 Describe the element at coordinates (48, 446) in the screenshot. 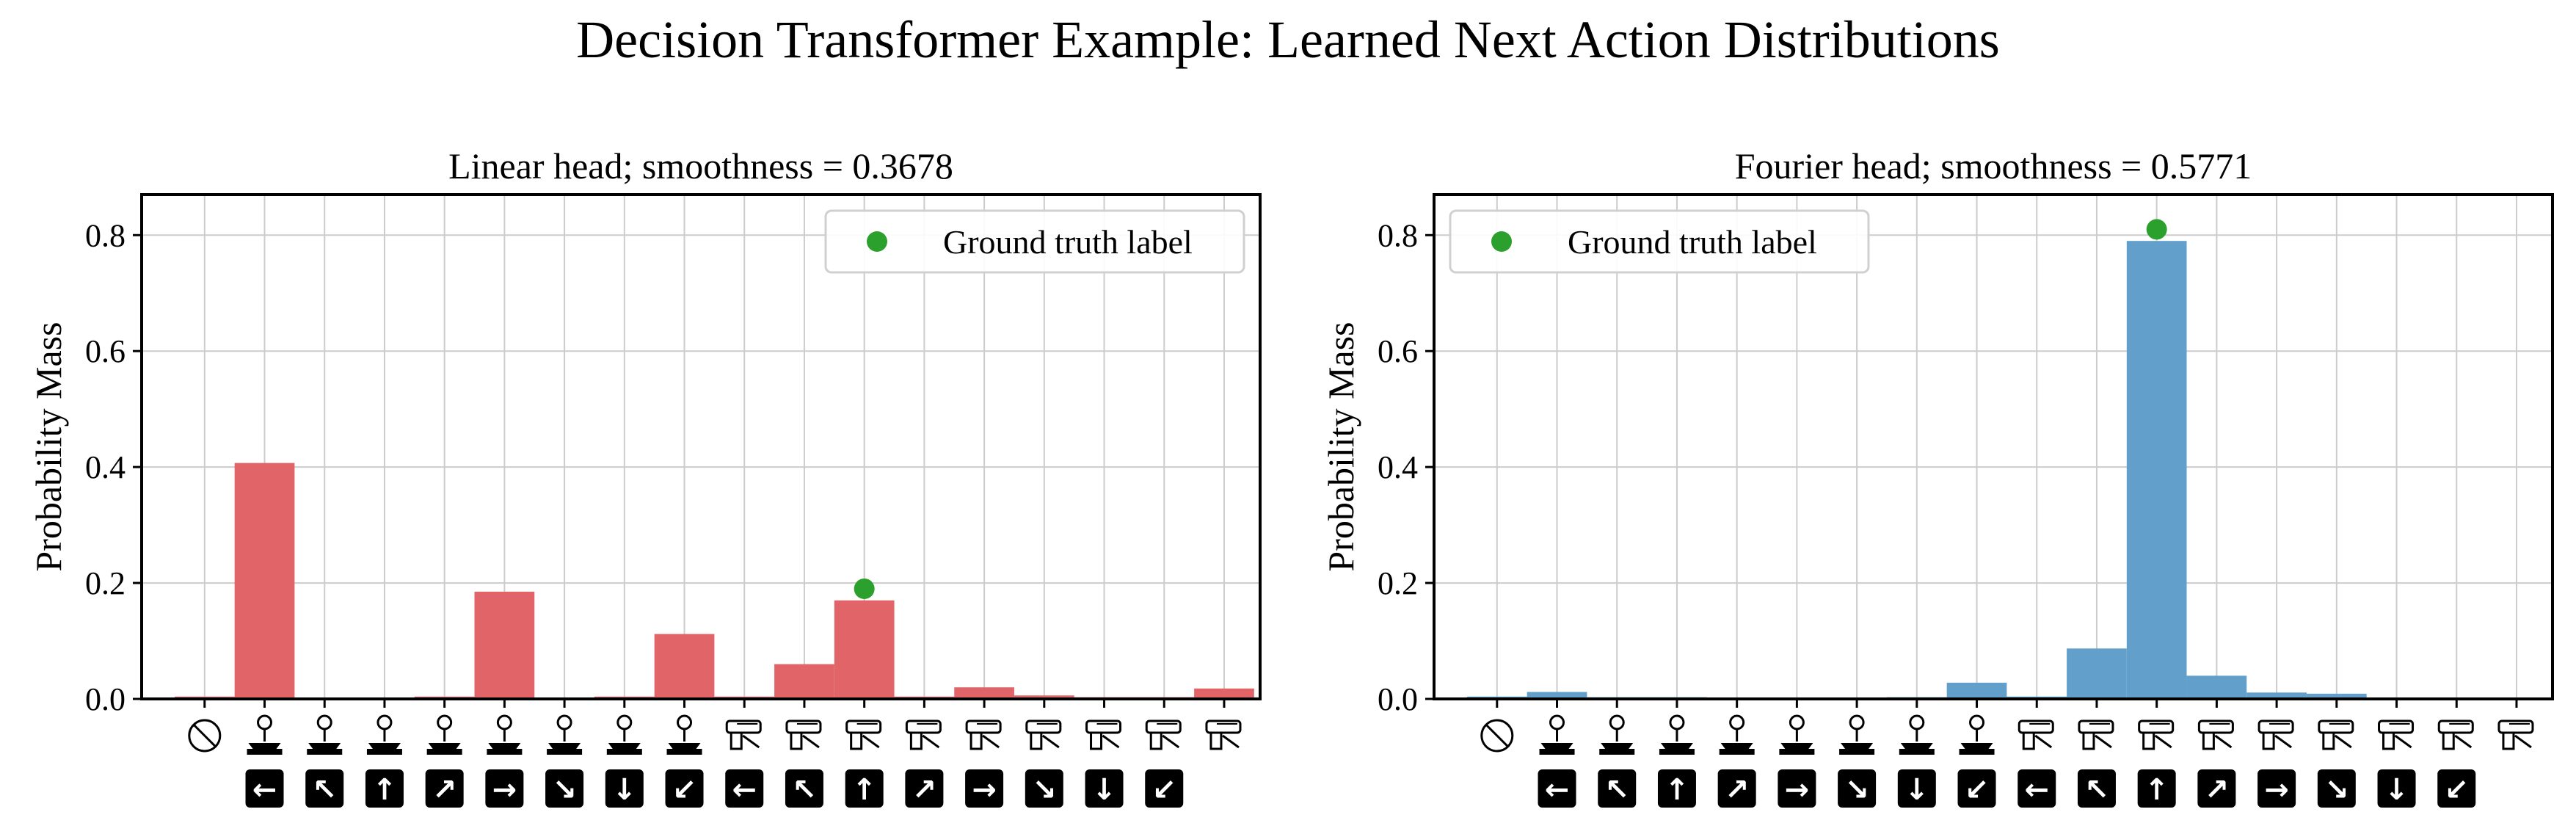

I see `y-axis-label: Probability Mass` at that location.